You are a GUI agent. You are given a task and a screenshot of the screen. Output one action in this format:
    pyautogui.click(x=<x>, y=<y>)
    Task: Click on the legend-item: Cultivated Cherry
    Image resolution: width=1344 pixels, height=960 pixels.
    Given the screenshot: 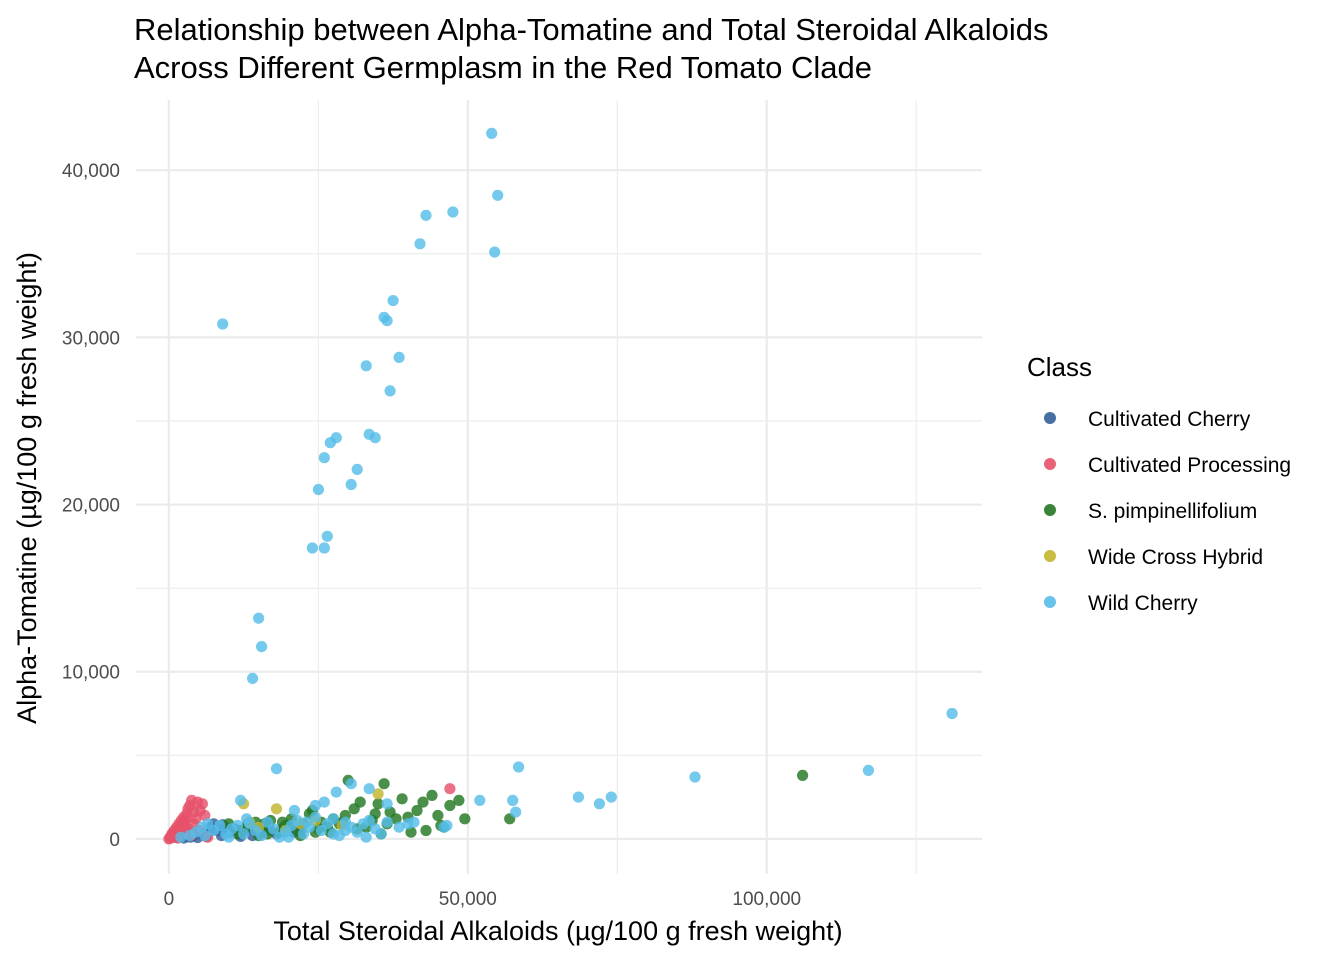 What is the action you would take?
    pyautogui.click(x=1147, y=419)
    